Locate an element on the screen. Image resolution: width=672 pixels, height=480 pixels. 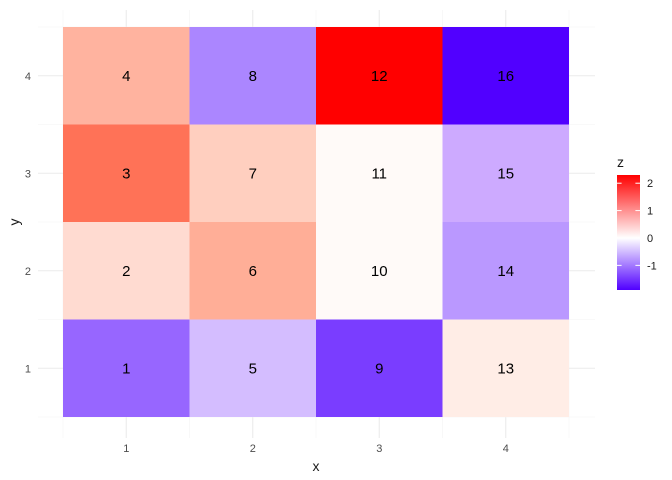
x-tick-label: 2 is located at coordinates (253, 449).